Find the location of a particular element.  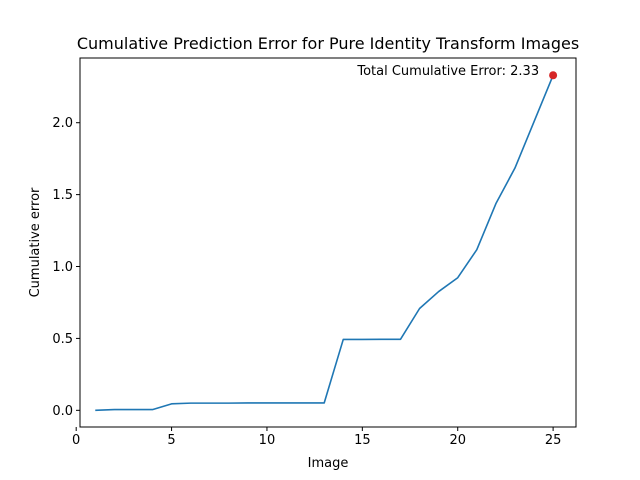

x-tick-label: 20 is located at coordinates (457, 440).